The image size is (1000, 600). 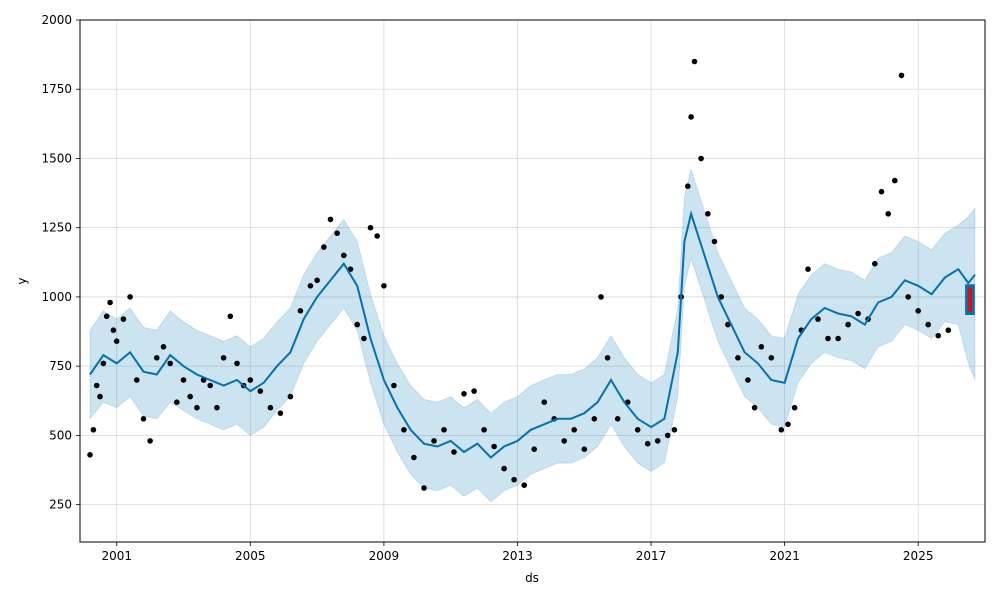 What do you see at coordinates (60, 505) in the screenshot?
I see `y-tick-label: 250` at bounding box center [60, 505].